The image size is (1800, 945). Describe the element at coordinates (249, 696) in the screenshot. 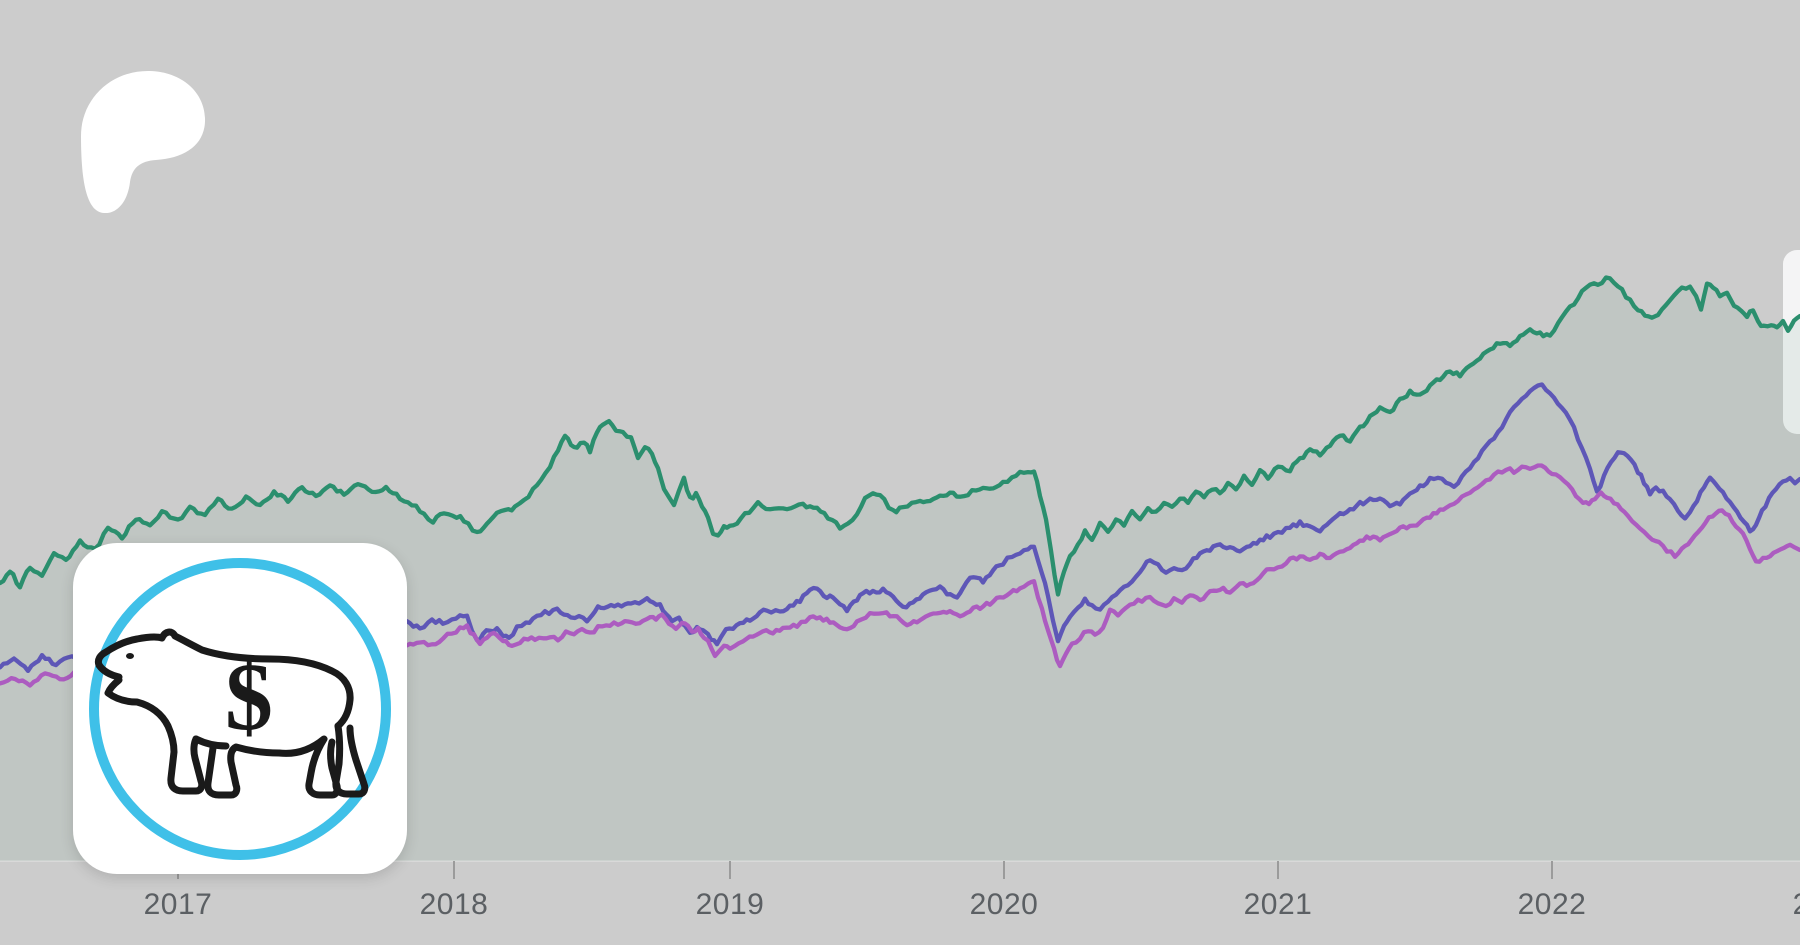

I see `dollar-sign: $` at that location.